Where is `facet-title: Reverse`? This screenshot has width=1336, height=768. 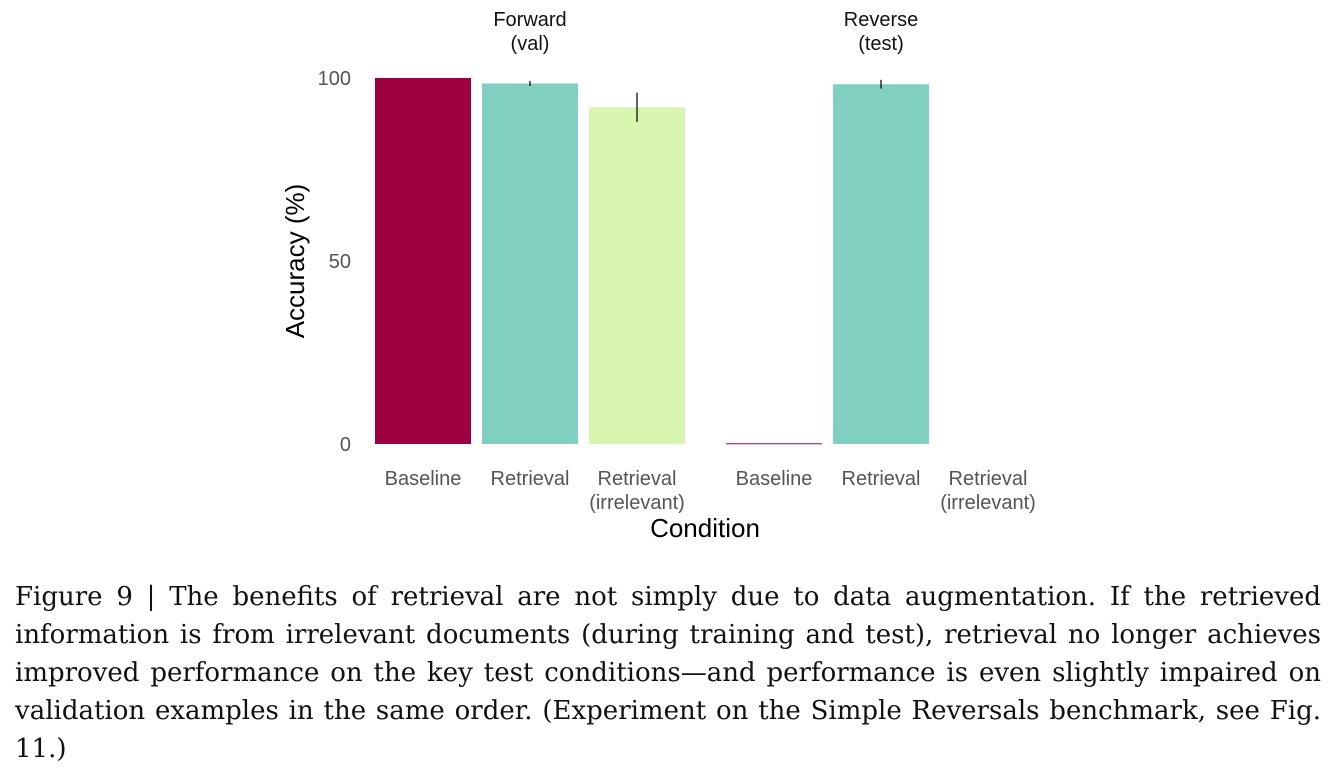
facet-title: Reverse is located at coordinates (881, 20).